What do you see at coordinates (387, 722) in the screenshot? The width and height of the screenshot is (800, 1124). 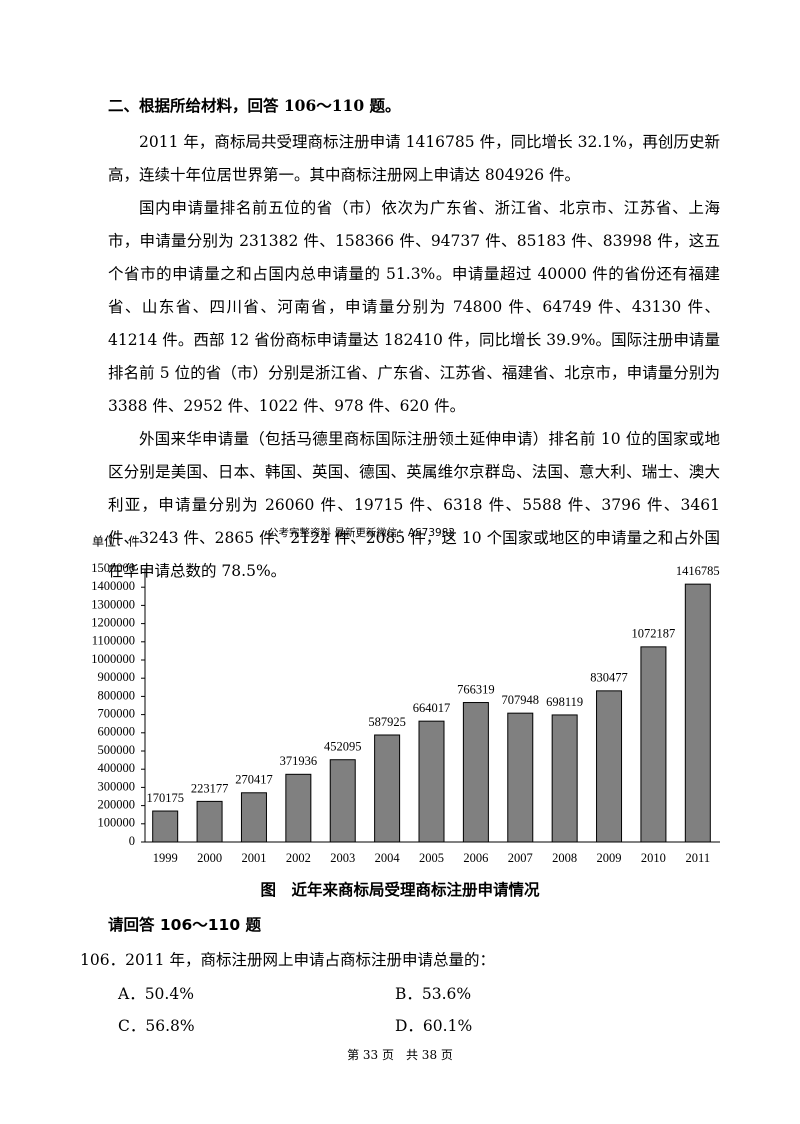 I see `data-label: 587925` at bounding box center [387, 722].